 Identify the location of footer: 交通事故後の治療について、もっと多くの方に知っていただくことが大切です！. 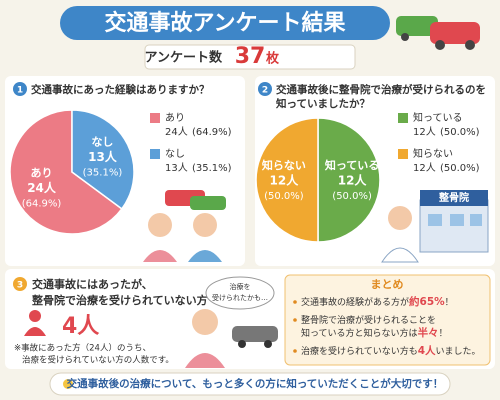
(255, 383).